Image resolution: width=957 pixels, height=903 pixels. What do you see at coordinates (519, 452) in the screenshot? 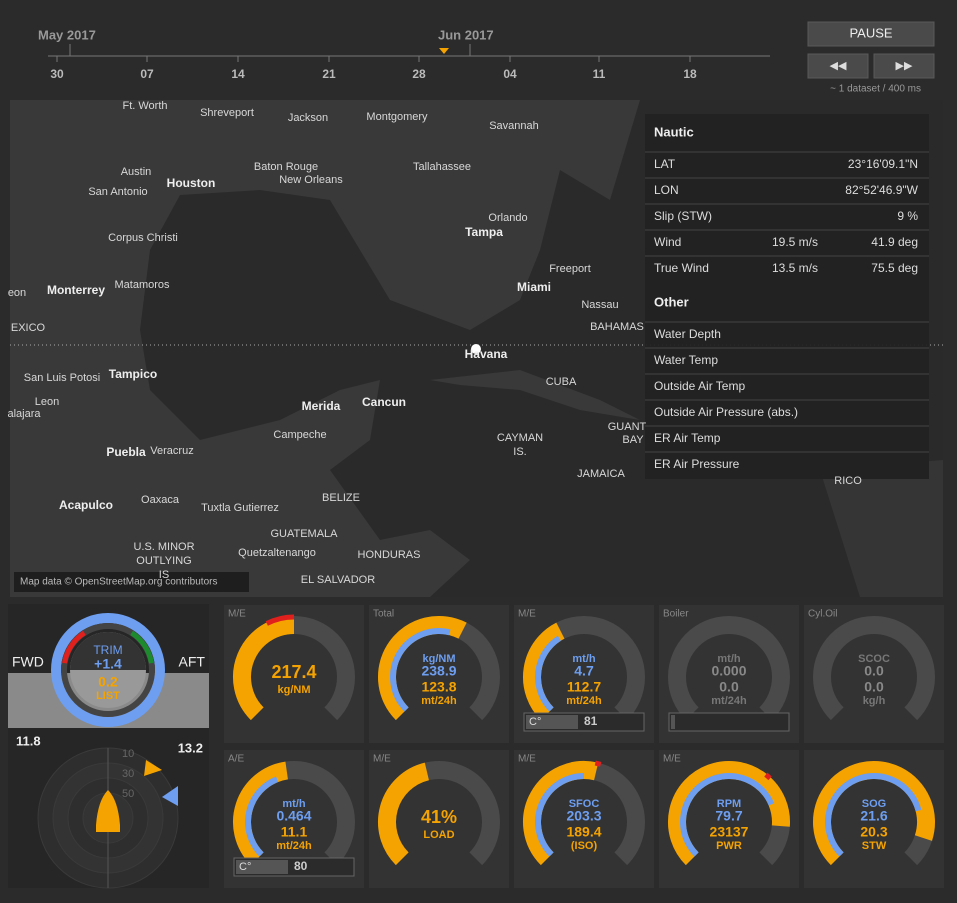
I see `map-label: IS.` at bounding box center [519, 452].